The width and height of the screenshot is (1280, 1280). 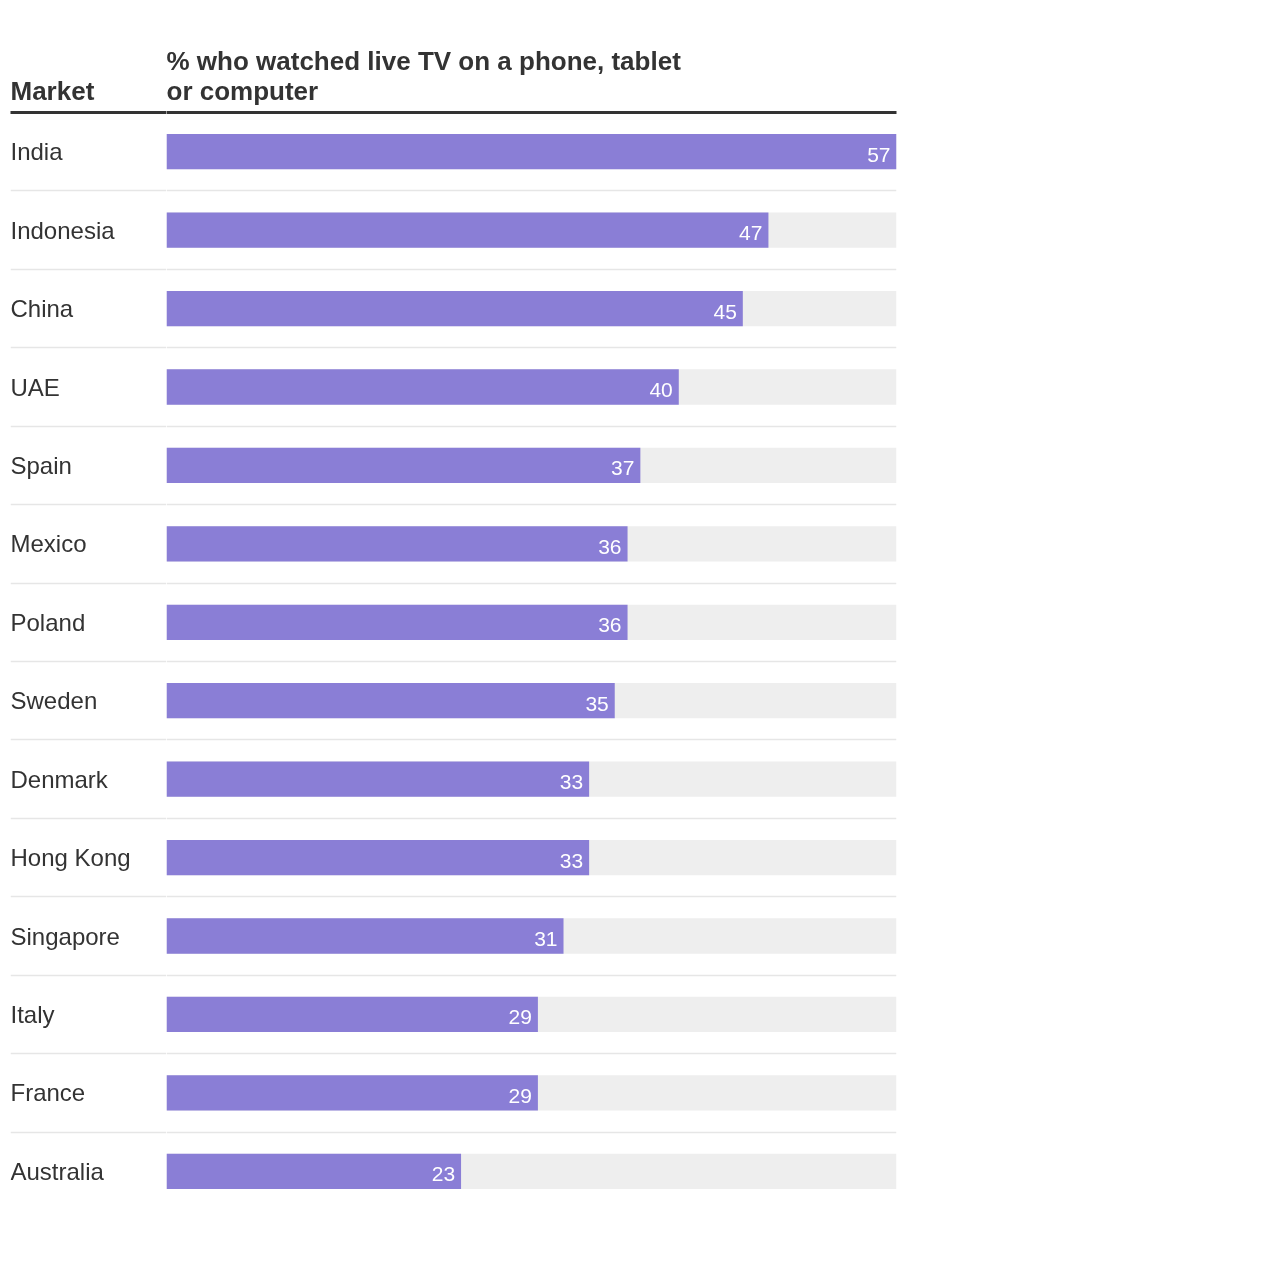 What do you see at coordinates (546, 938) in the screenshot?
I see `data-label: 31` at bounding box center [546, 938].